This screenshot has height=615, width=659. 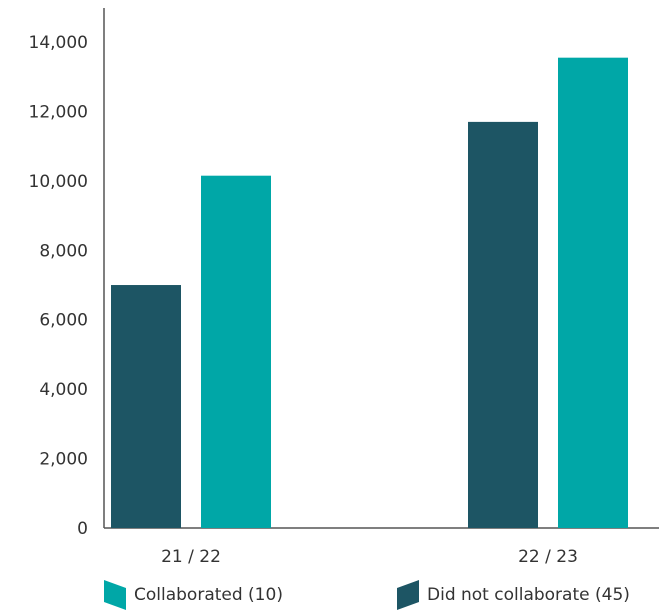 I want to click on y-tick-label: 2,000, so click(x=63, y=460).